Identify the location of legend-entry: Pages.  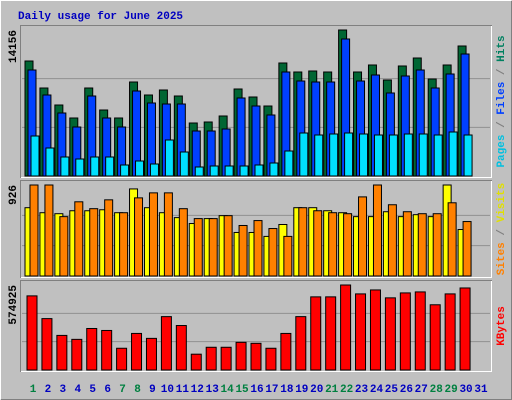
(502, 151).